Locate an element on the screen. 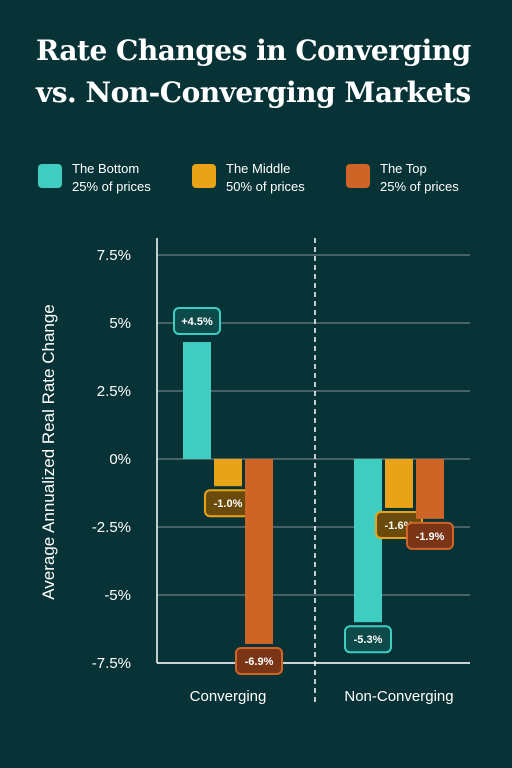 The image size is (512, 768). legend-swatch-bottom is located at coordinates (50, 176).